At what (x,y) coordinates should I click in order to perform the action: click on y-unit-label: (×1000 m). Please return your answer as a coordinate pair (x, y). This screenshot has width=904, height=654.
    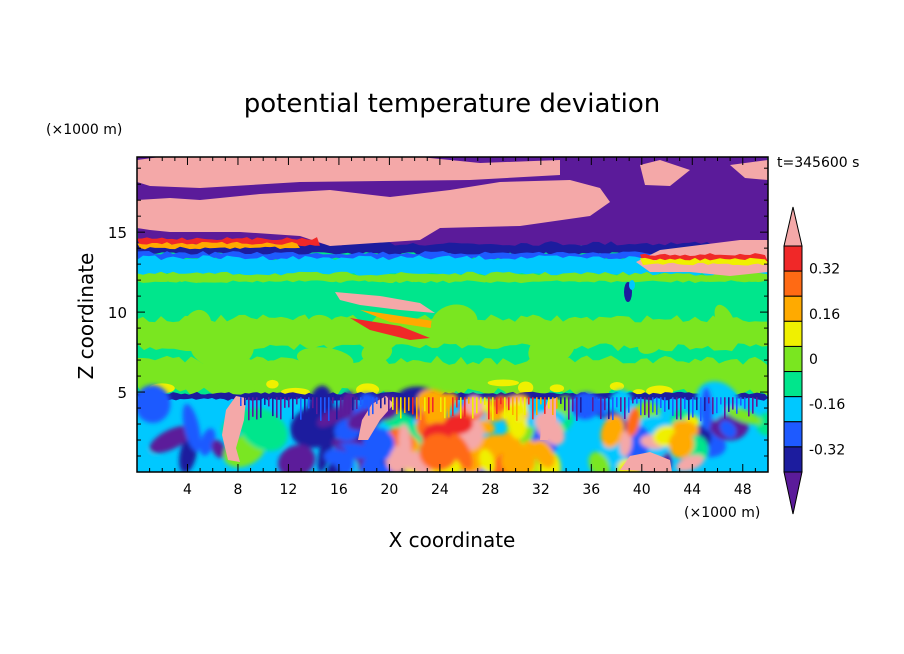
    Looking at the image, I should click on (84, 130).